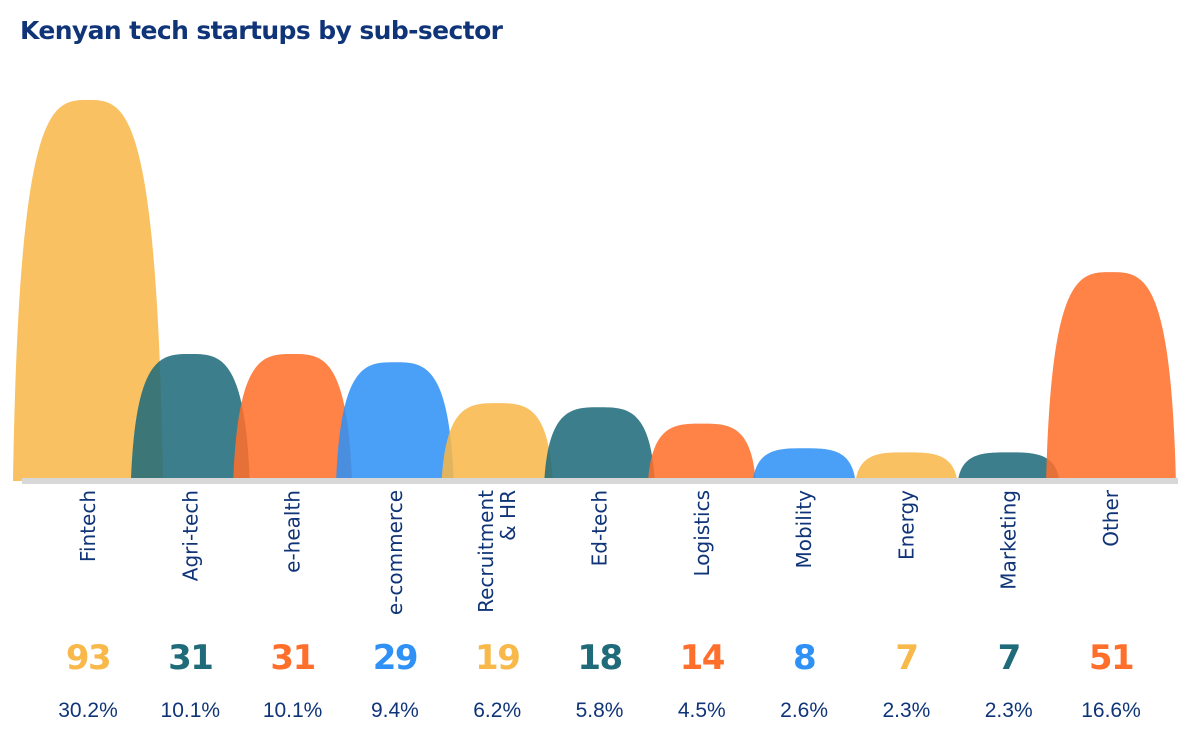  I want to click on area-marketing, so click(1008, 466).